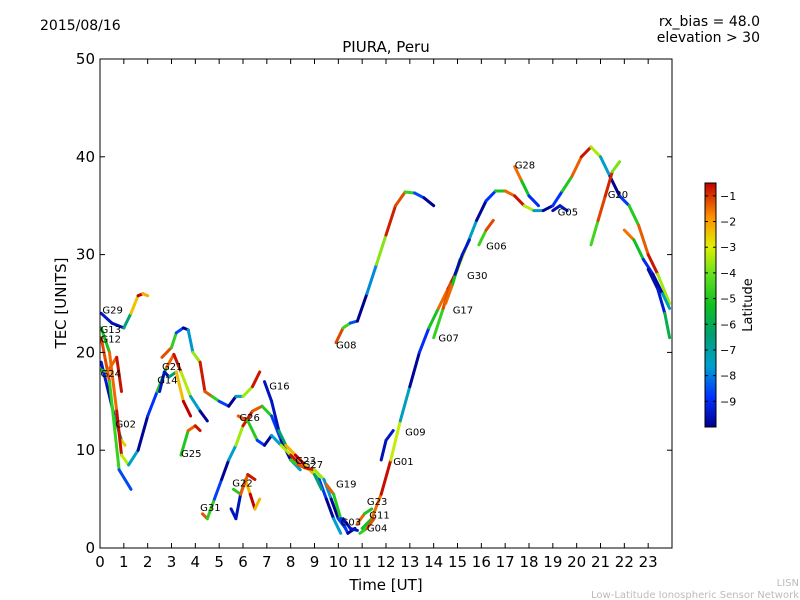  Describe the element at coordinates (305, 461) in the screenshot. I see `satellite-label: G23` at that location.